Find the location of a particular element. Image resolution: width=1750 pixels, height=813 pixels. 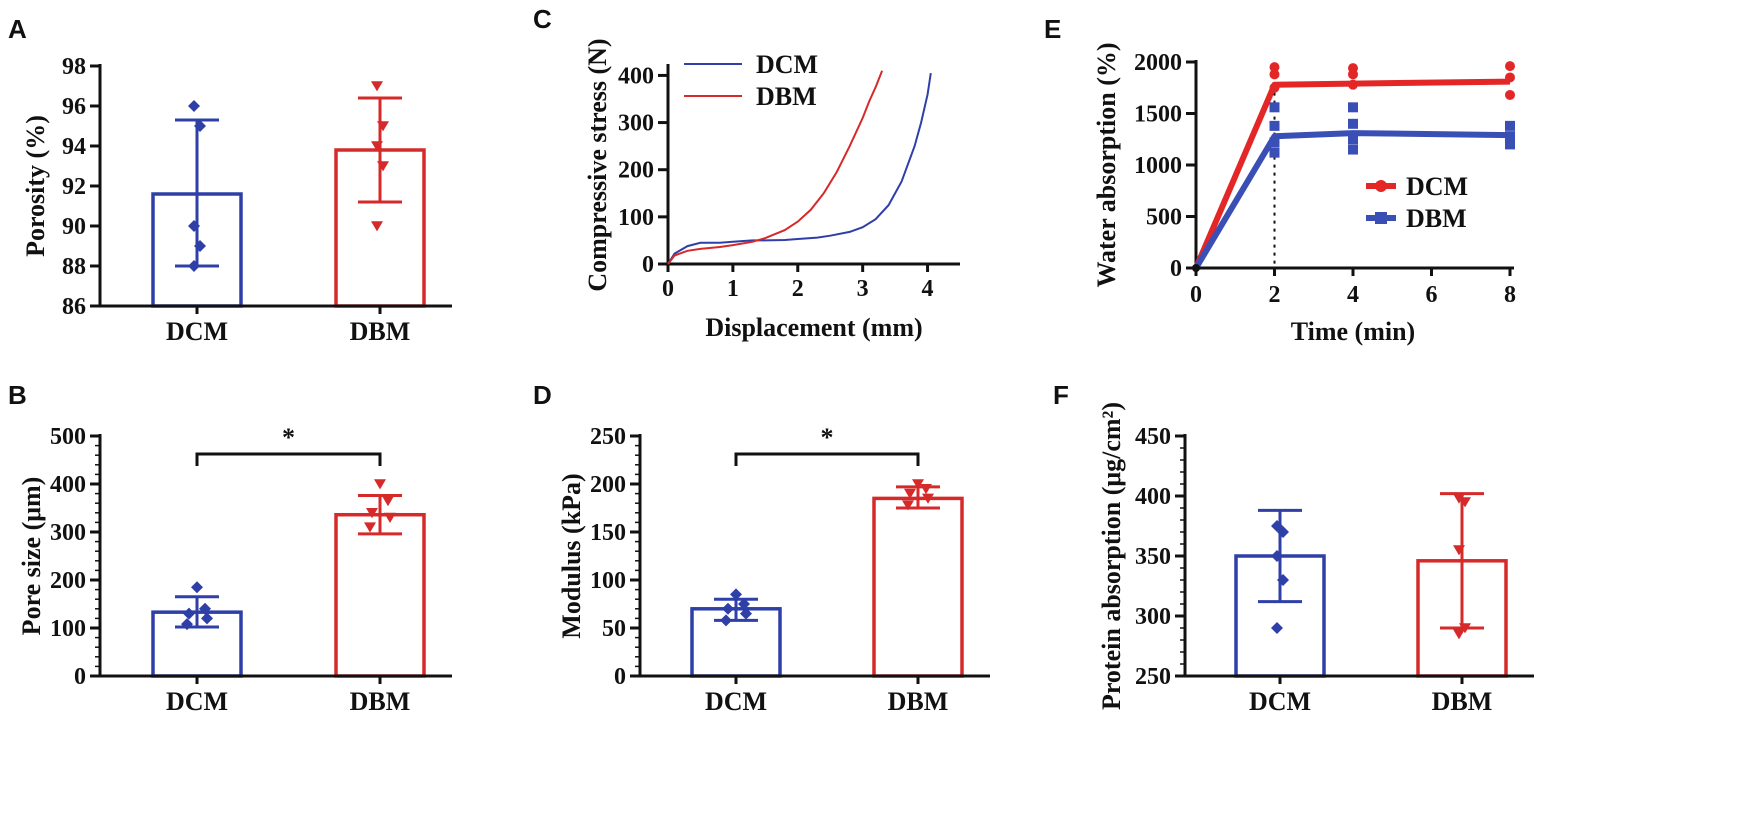

significance-star: * is located at coordinates (827, 437).